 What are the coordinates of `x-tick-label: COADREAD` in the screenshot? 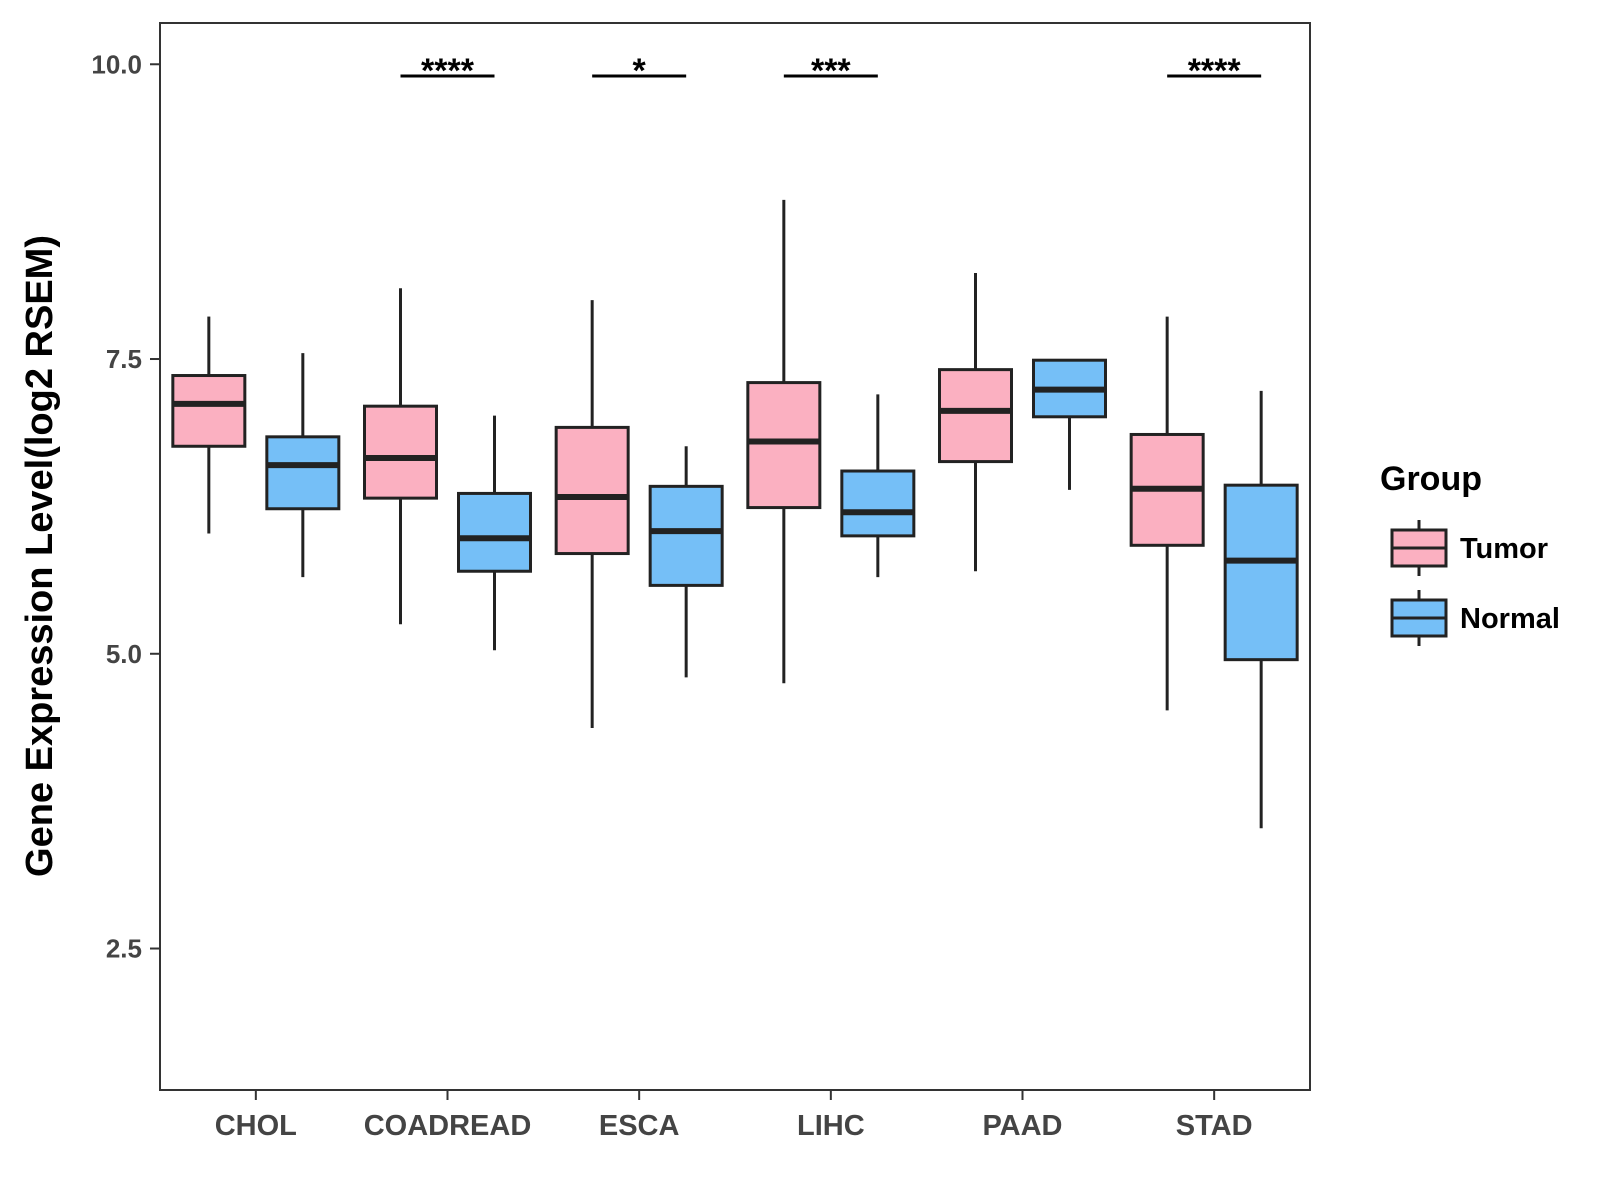 It's located at (448, 1126).